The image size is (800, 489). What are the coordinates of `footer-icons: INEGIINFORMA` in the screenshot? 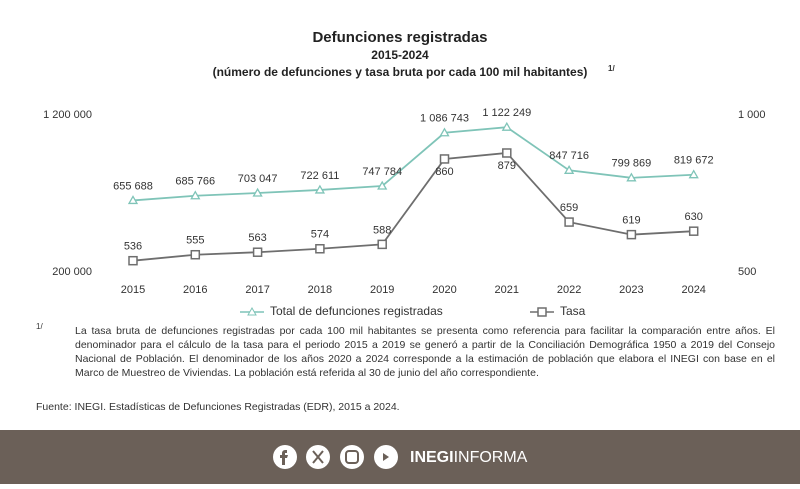 It's located at (400, 457).